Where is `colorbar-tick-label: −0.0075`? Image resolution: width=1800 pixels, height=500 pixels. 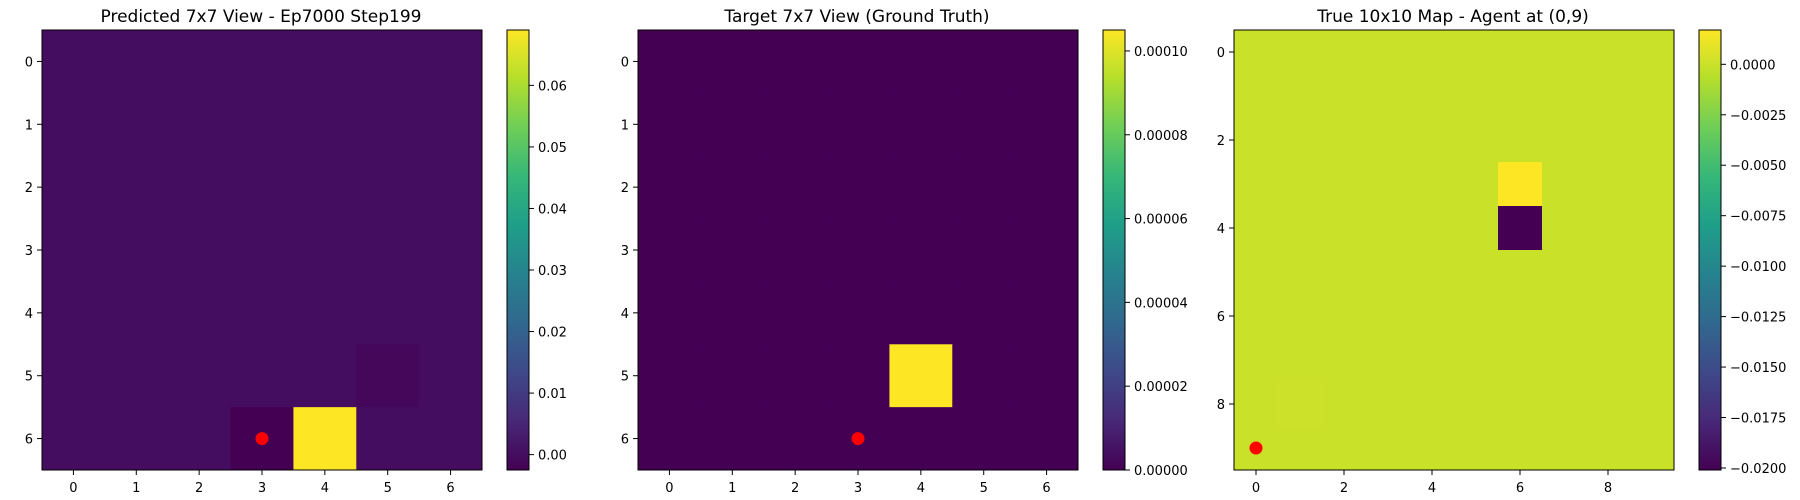 colorbar-tick-label: −0.0075 is located at coordinates (1758, 217).